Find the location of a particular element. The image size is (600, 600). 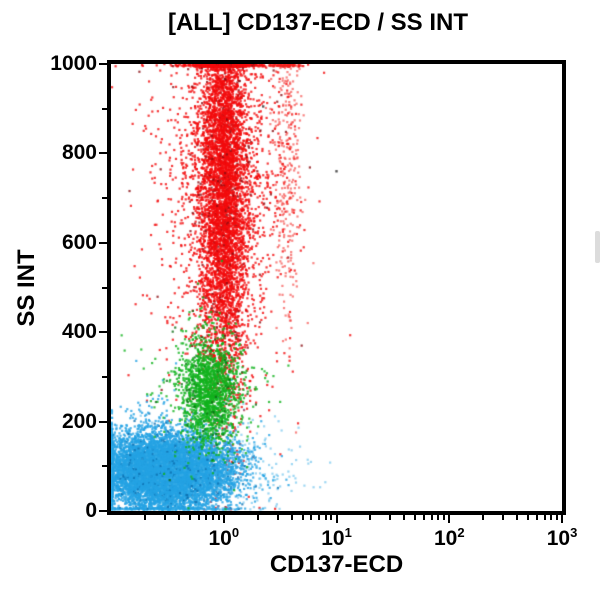

x-axis-label: CD137-ECD is located at coordinates (336, 564).